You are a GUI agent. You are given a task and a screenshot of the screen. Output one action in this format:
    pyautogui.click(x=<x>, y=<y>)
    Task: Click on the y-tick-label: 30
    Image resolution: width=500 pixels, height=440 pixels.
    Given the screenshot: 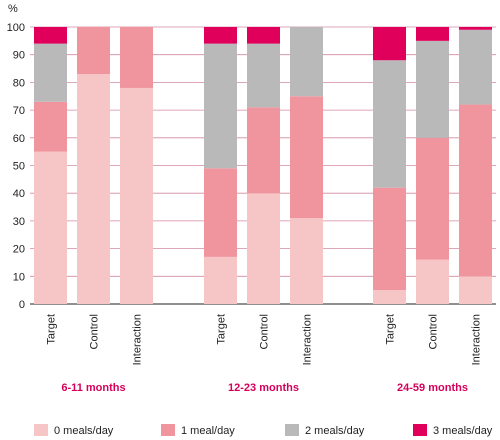 What is the action you would take?
    pyautogui.click(x=19, y=222)
    